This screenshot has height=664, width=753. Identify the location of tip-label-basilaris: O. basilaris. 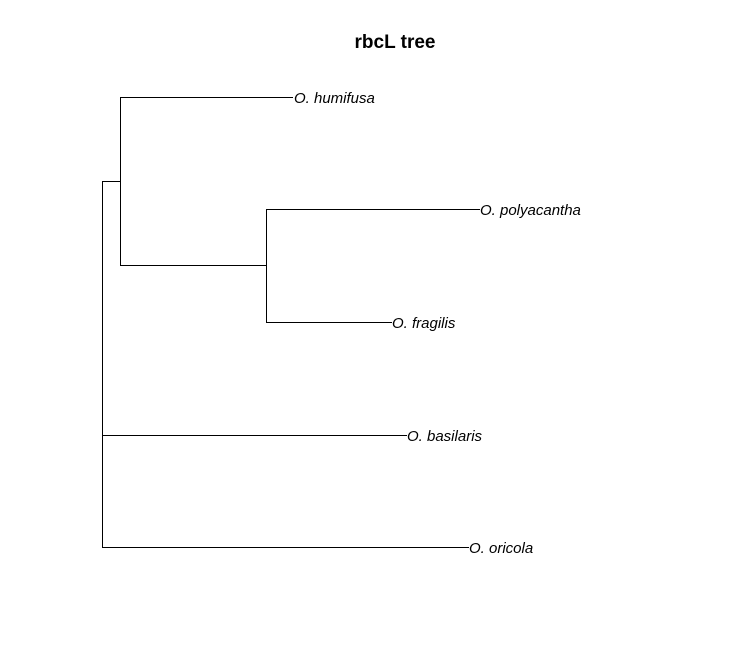
(445, 436).